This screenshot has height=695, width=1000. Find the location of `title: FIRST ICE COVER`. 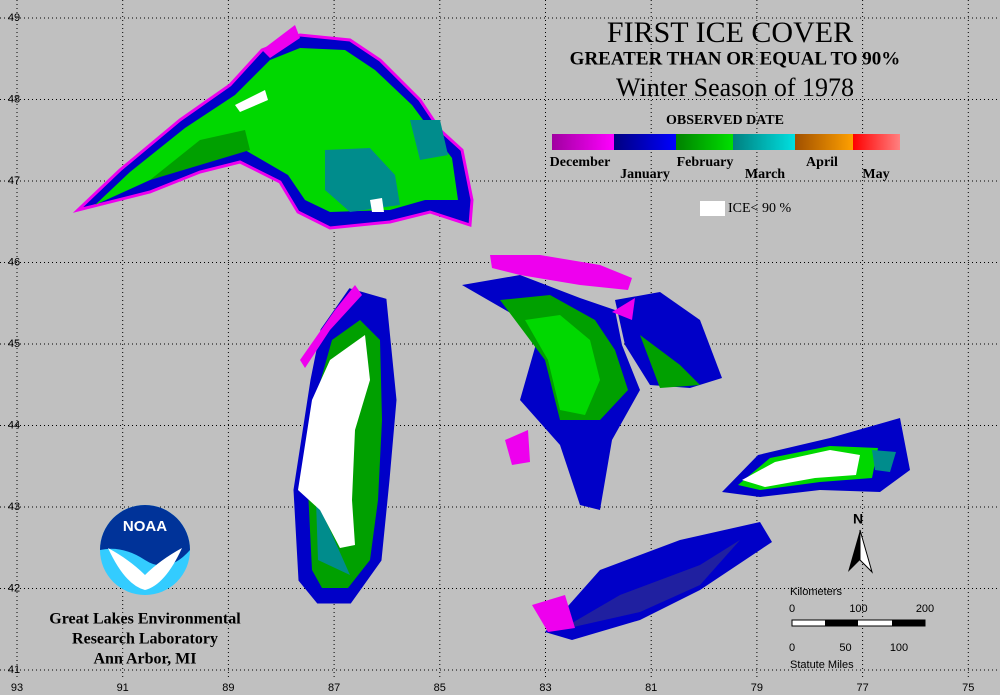

title: FIRST ICE COVER is located at coordinates (730, 32).